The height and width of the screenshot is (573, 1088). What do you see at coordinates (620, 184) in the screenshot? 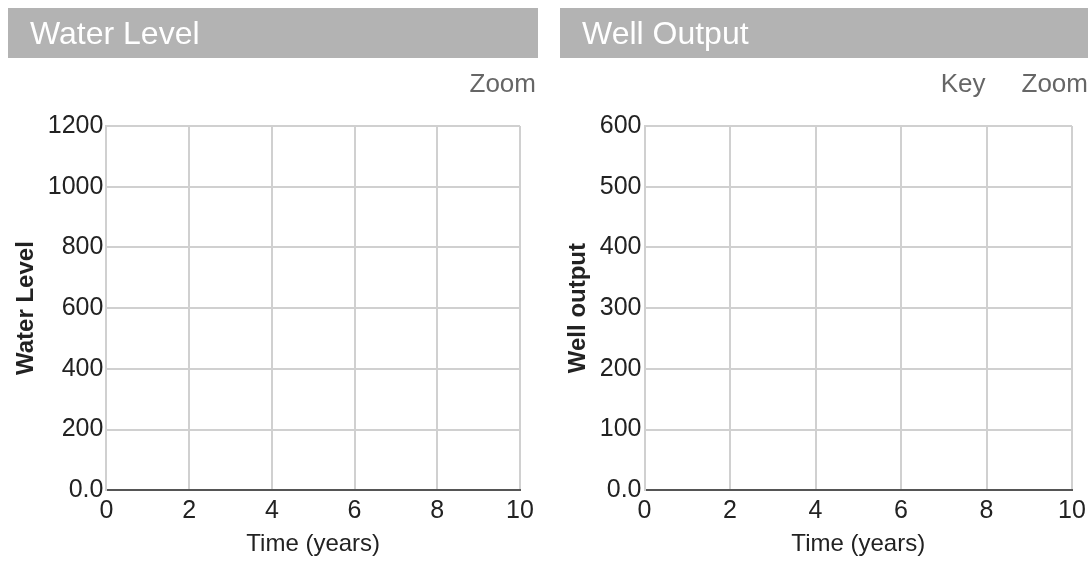
I see `y-tick-label: 500` at bounding box center [620, 184].